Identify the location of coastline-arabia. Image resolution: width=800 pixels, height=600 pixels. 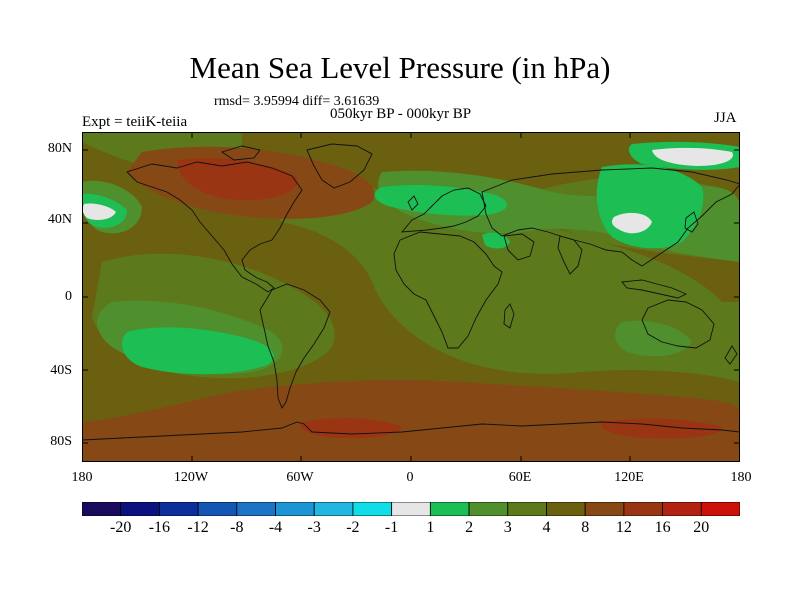
(519, 247).